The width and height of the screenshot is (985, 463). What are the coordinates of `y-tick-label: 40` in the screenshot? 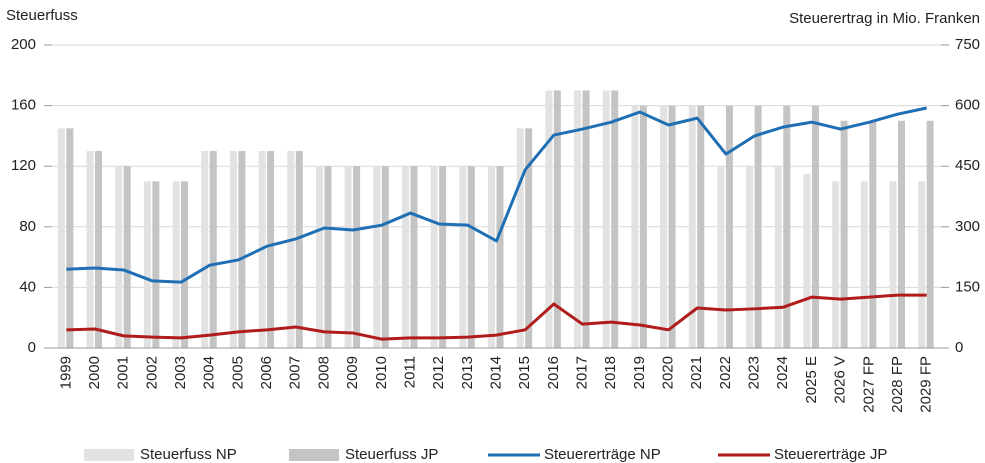 It's located at (27, 286).